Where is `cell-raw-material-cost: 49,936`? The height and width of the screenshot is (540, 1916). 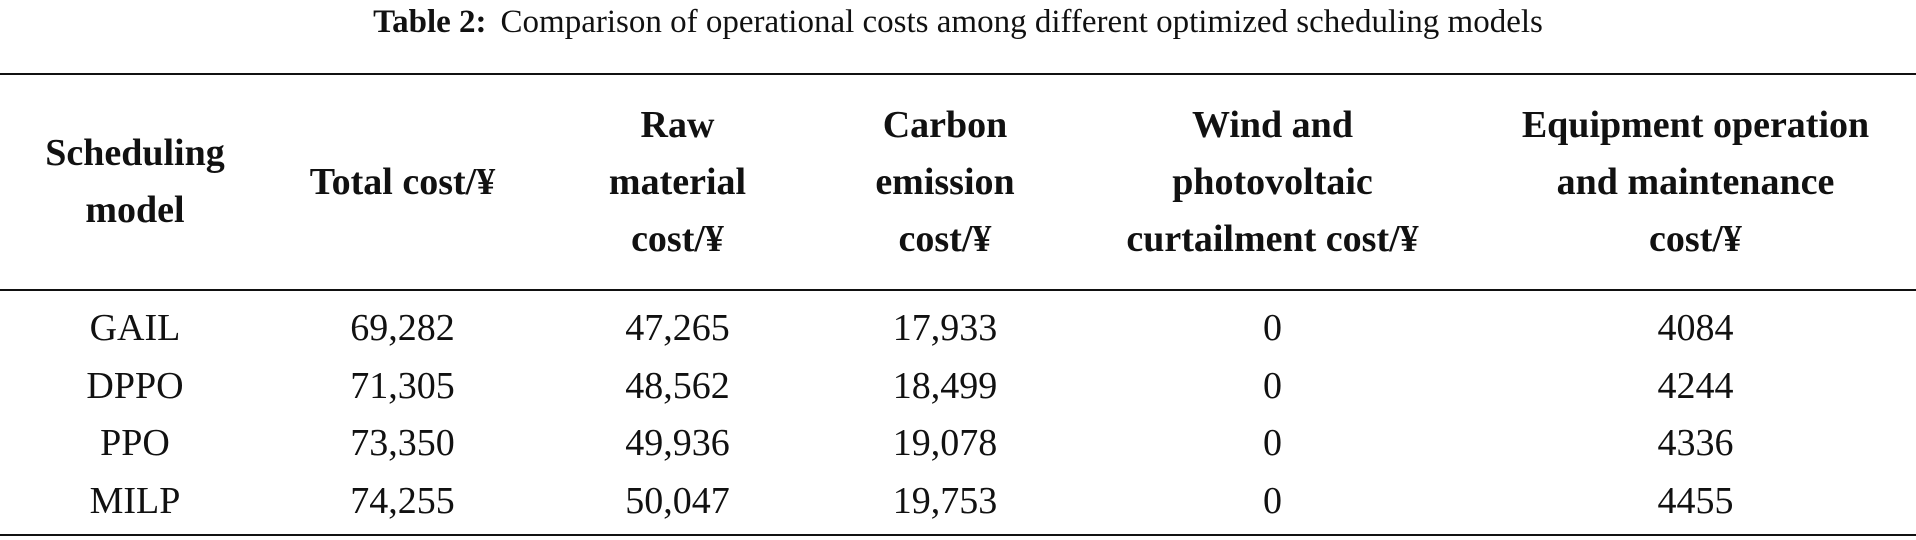 cell-raw-material-cost: 49,936 is located at coordinates (677, 443).